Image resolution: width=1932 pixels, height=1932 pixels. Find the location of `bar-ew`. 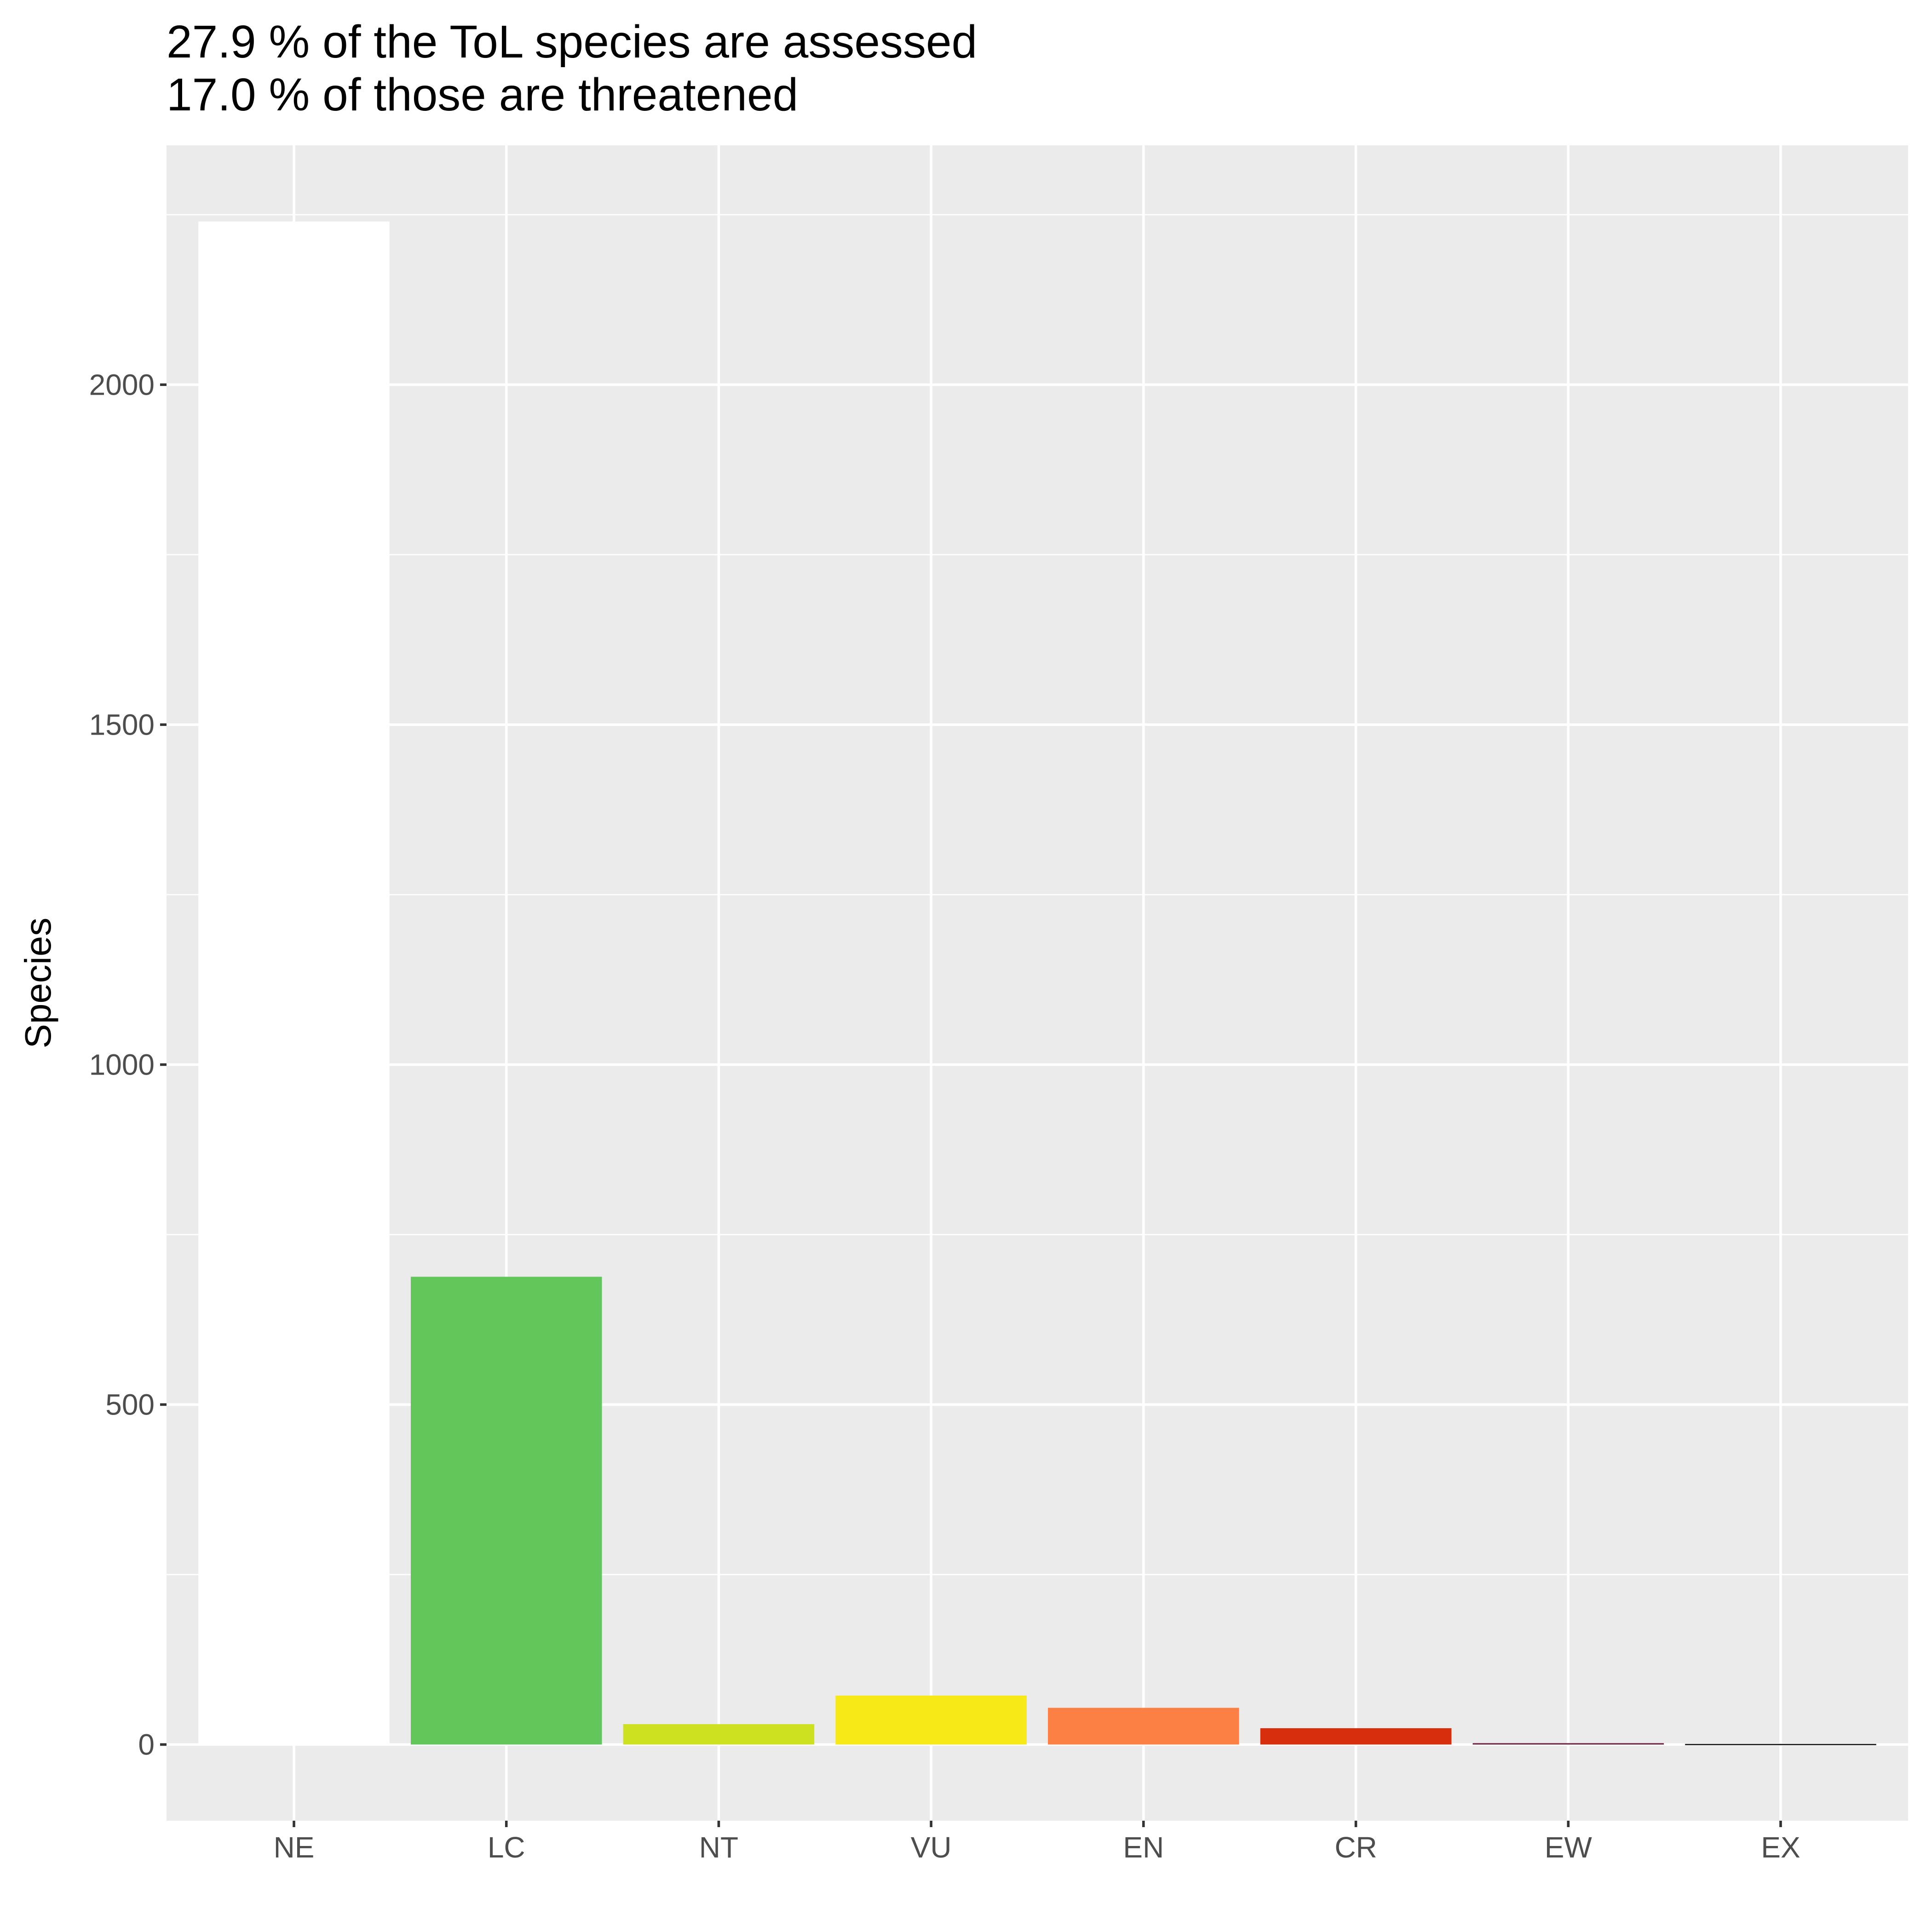

bar-ew is located at coordinates (1568, 1744).